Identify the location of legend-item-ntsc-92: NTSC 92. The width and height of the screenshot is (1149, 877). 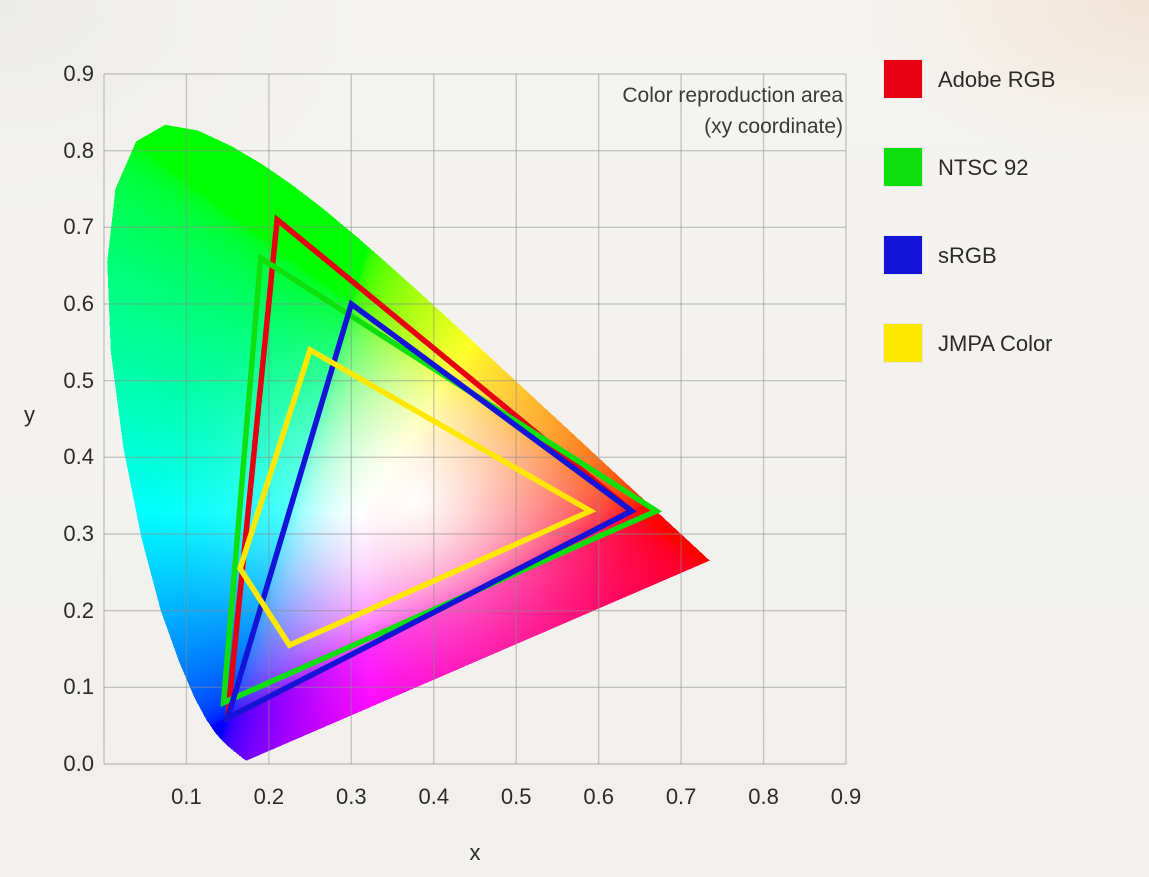
(1004, 168).